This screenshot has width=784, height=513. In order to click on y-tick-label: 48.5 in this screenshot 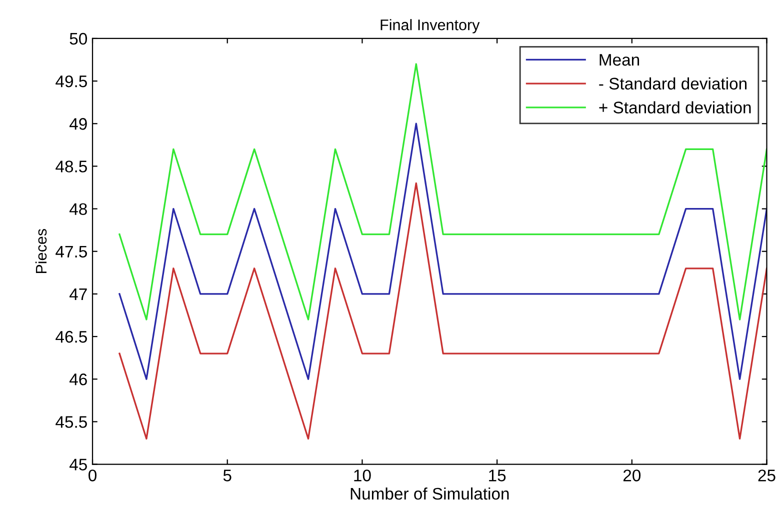, I will do `click(71, 166)`.